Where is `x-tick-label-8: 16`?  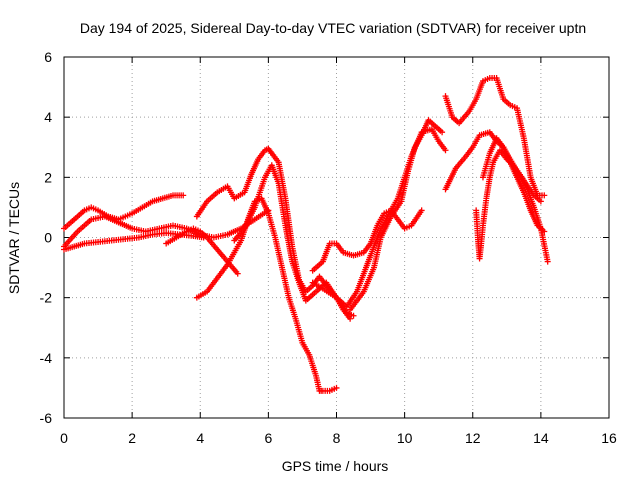 x-tick-label-8: 16 is located at coordinates (609, 438).